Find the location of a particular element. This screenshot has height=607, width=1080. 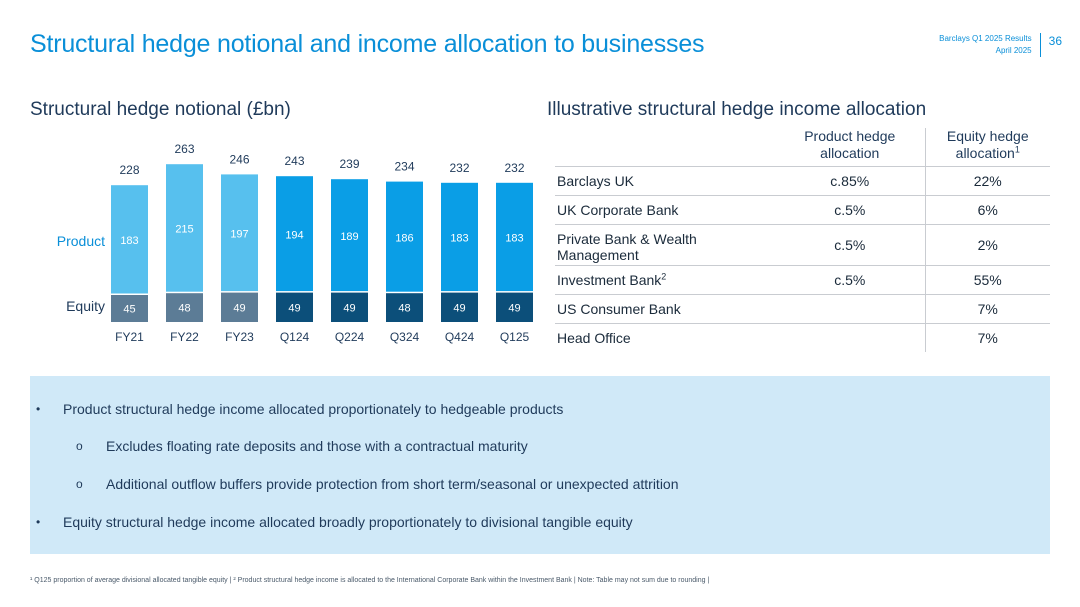

business-name-cell: Barclays UK is located at coordinates (665, 181).